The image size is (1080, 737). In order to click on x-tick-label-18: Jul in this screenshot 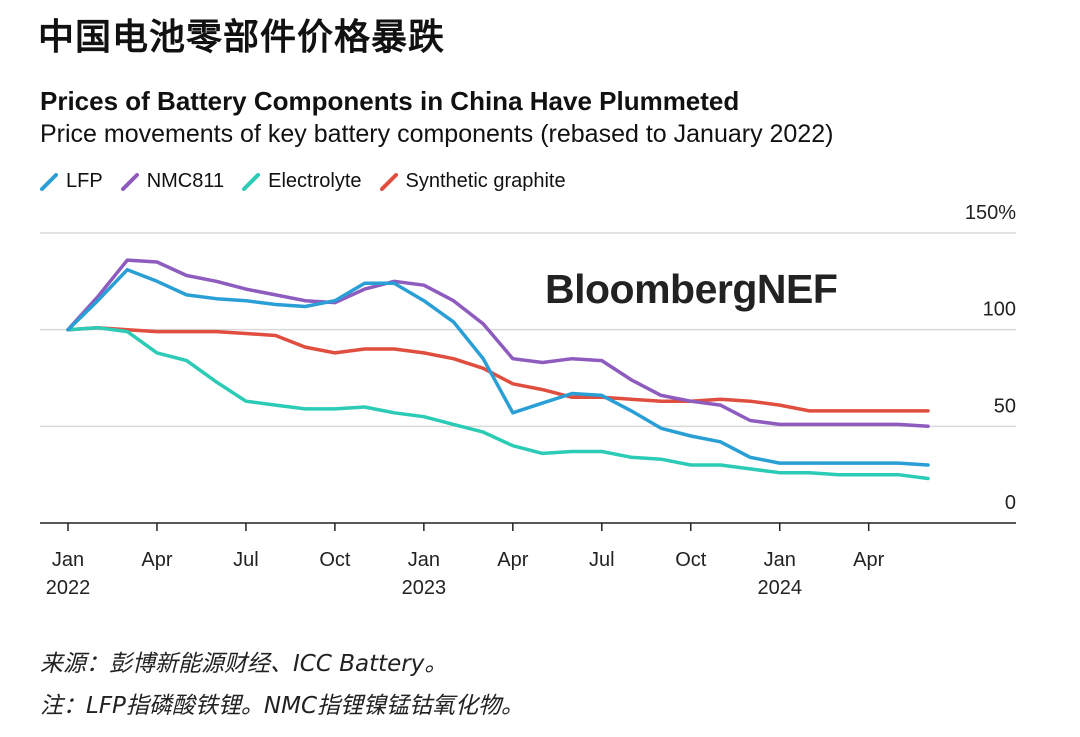, I will do `click(602, 560)`.